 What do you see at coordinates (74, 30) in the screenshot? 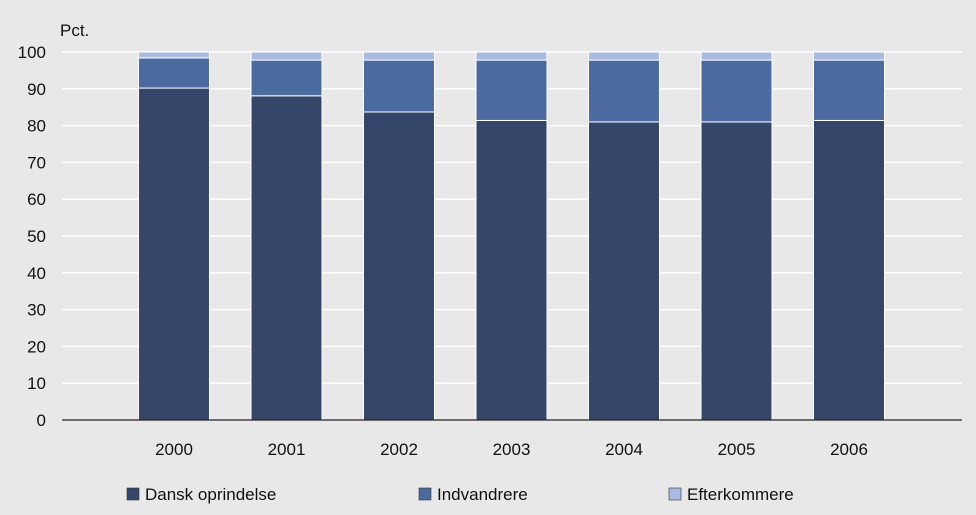
I see `y-unit-label: Pct.` at bounding box center [74, 30].